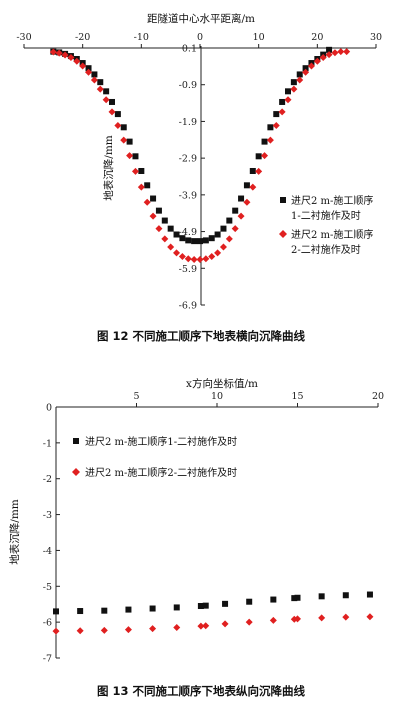 The height and width of the screenshot is (708, 411). I want to click on y-tick-label: -4, so click(47, 551).